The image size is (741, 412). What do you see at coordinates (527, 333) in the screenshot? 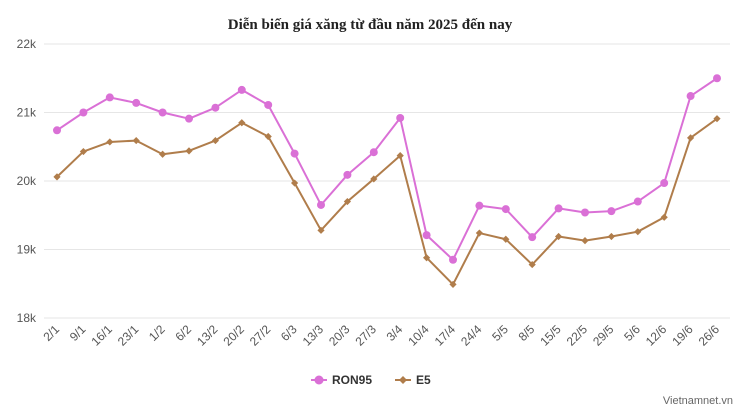
I see `x-tick-label: 8/5` at bounding box center [527, 333].